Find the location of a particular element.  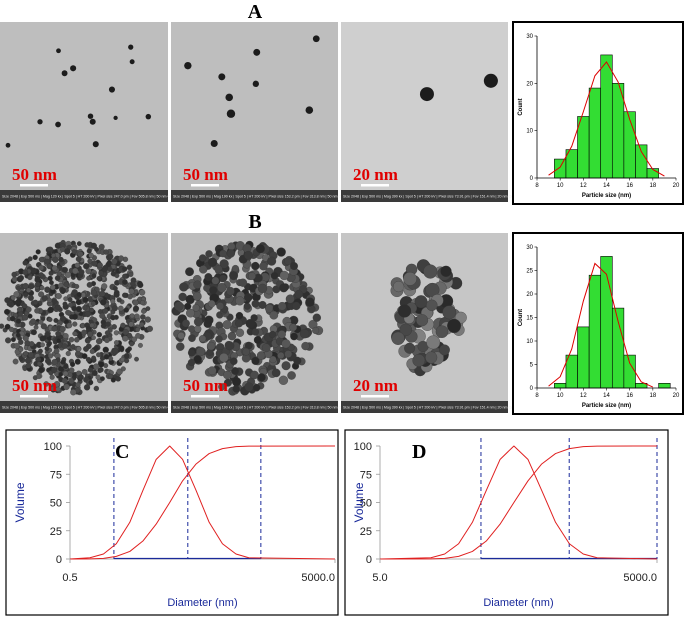

y-tick-label: 10 is located at coordinates (529, 132).